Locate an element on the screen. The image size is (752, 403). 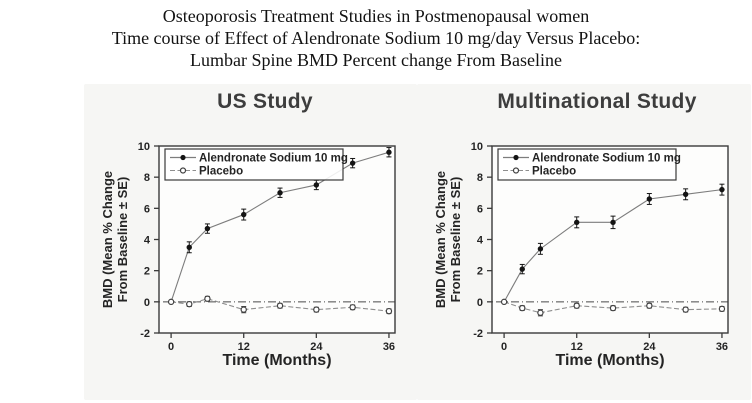
chart-title-multinational-study: Multinational Study is located at coordinates (597, 101).